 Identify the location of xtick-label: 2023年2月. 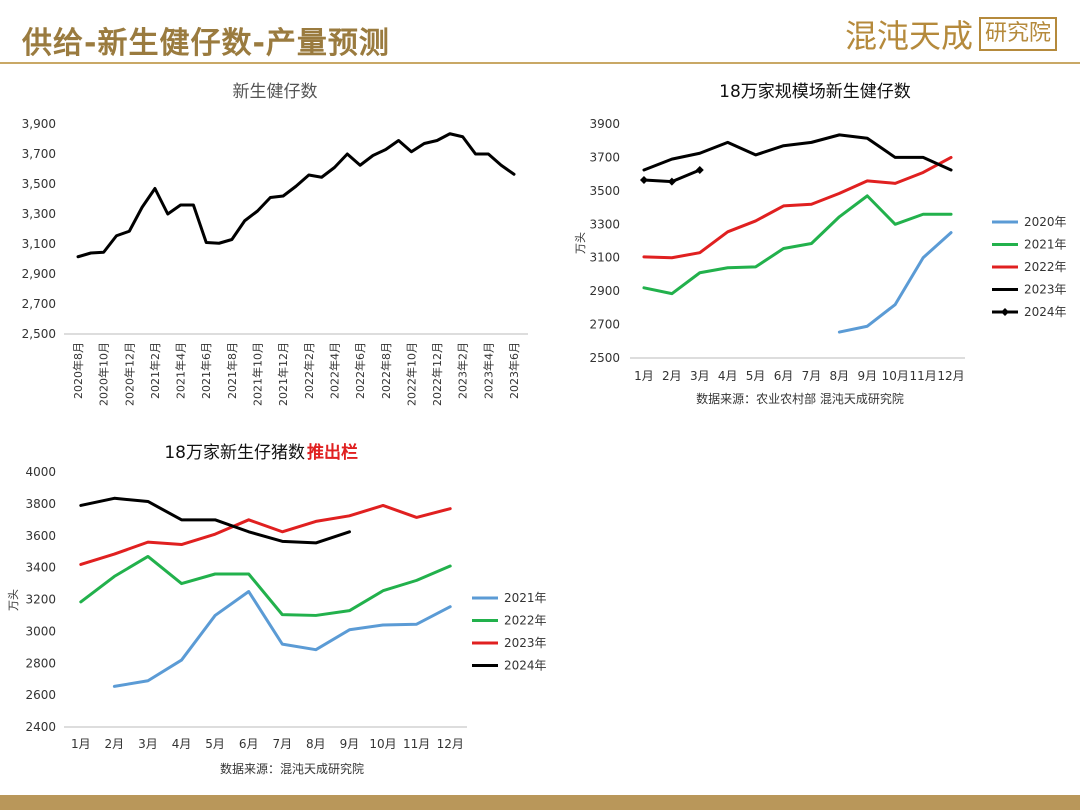
(463, 370).